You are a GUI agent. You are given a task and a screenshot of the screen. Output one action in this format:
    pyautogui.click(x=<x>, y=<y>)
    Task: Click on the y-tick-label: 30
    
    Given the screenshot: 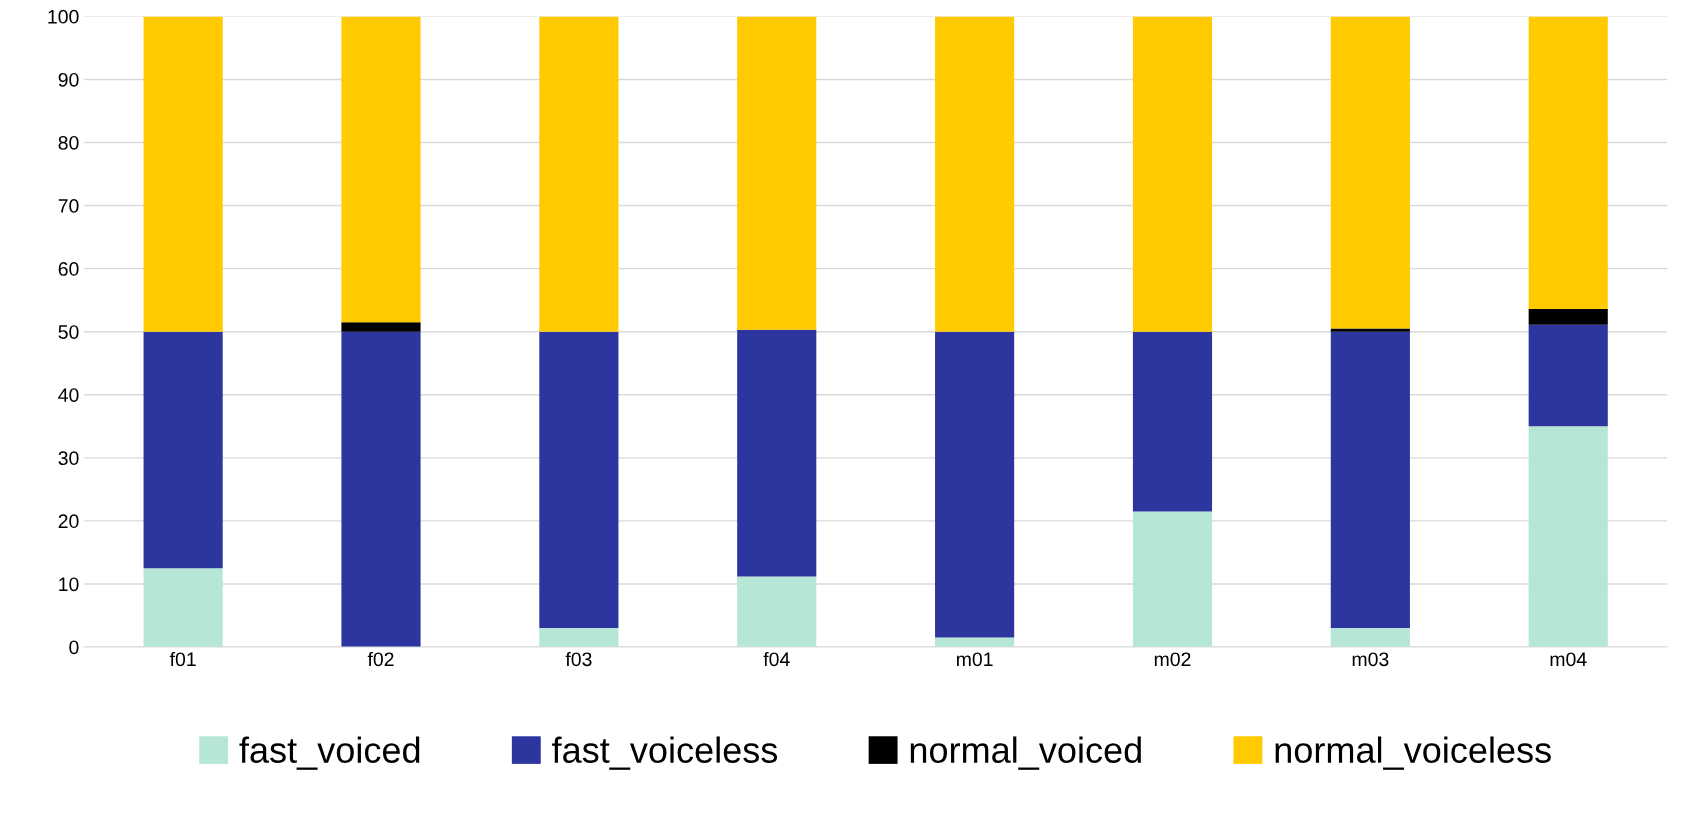 What is the action you would take?
    pyautogui.click(x=68, y=458)
    